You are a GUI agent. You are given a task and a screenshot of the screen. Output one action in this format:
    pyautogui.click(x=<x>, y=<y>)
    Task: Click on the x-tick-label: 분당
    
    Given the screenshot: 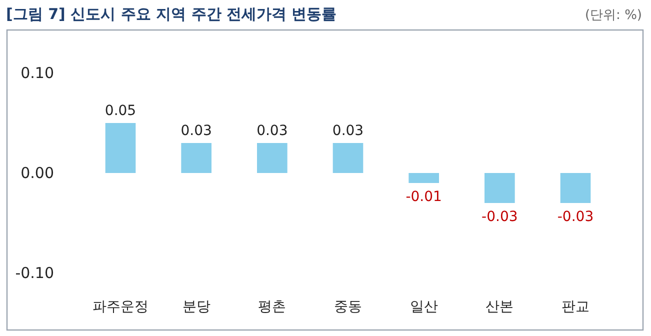 What is the action you would take?
    pyautogui.click(x=196, y=306)
    